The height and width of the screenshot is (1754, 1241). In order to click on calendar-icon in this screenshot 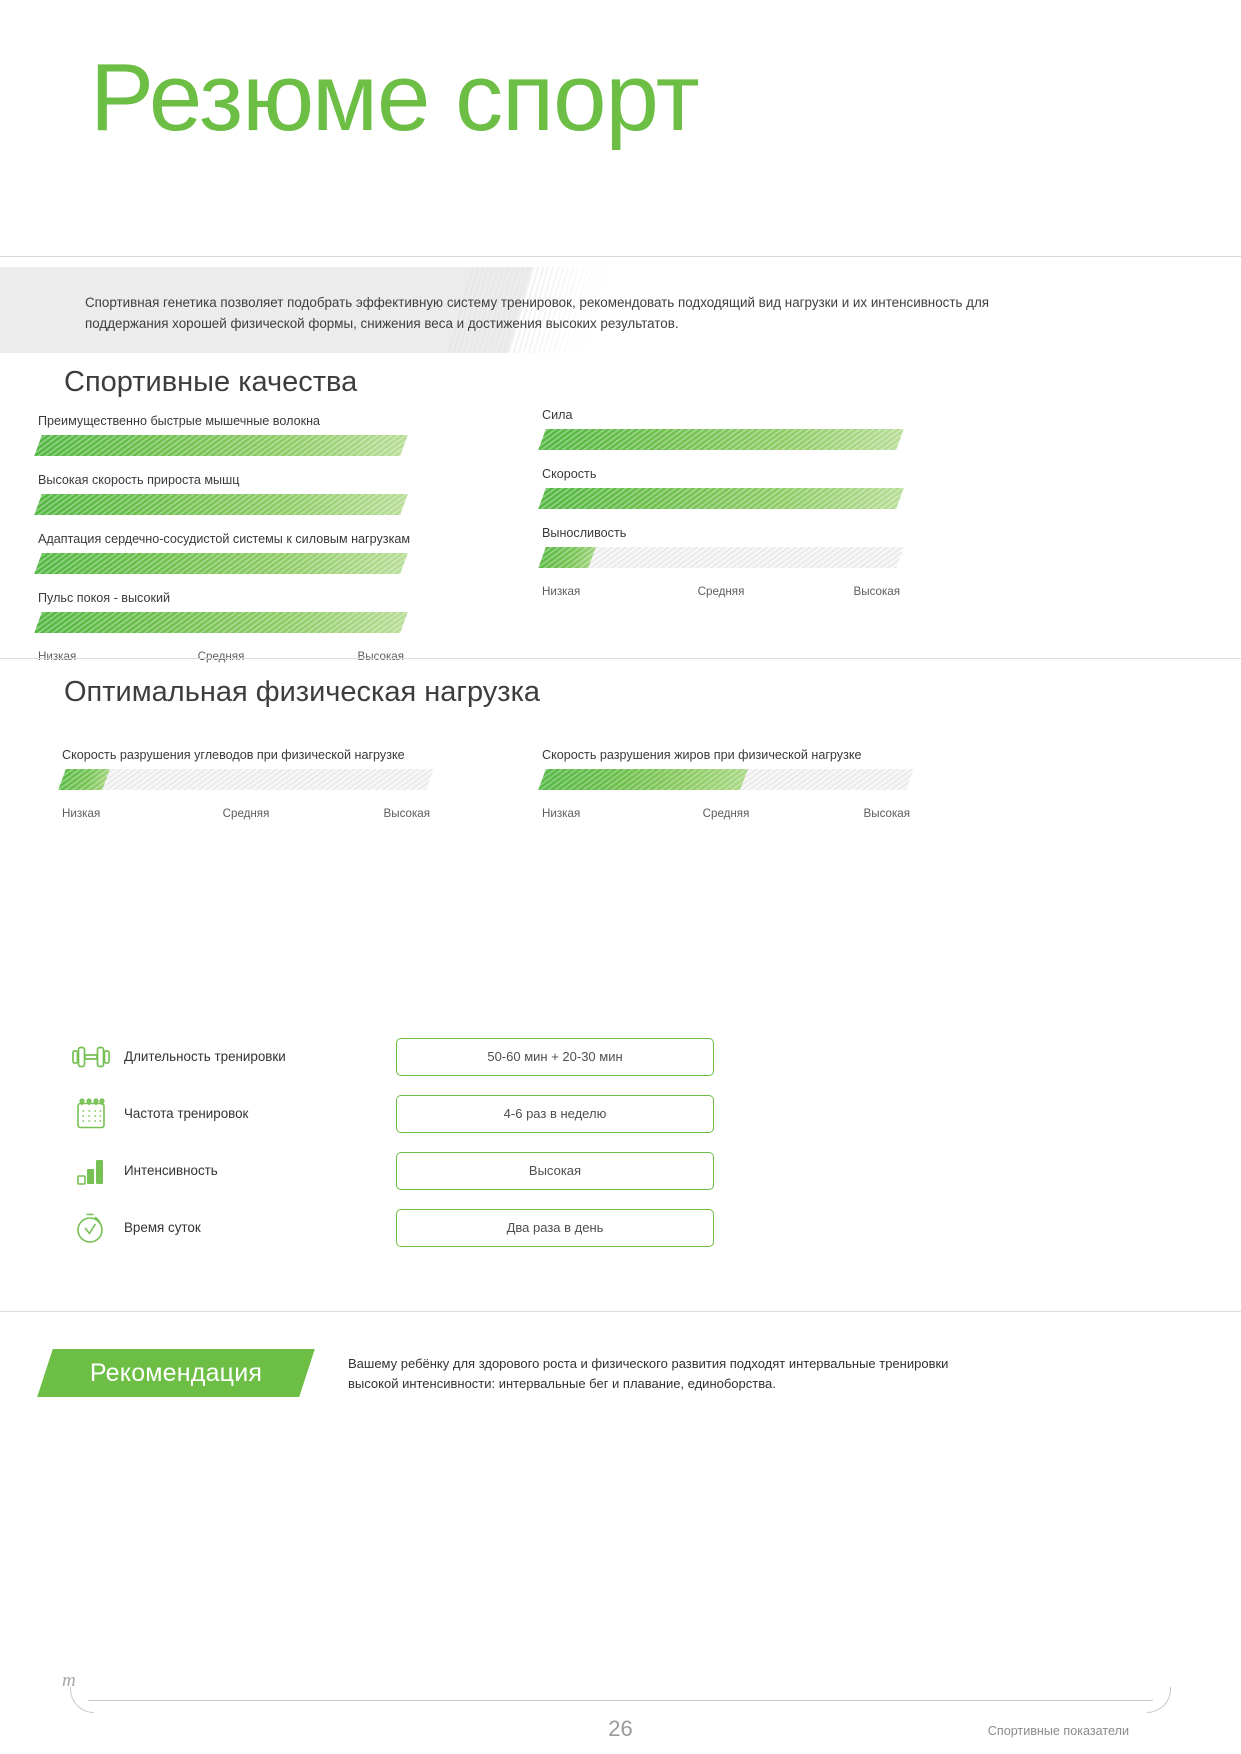, I will do `click(91, 1114)`.